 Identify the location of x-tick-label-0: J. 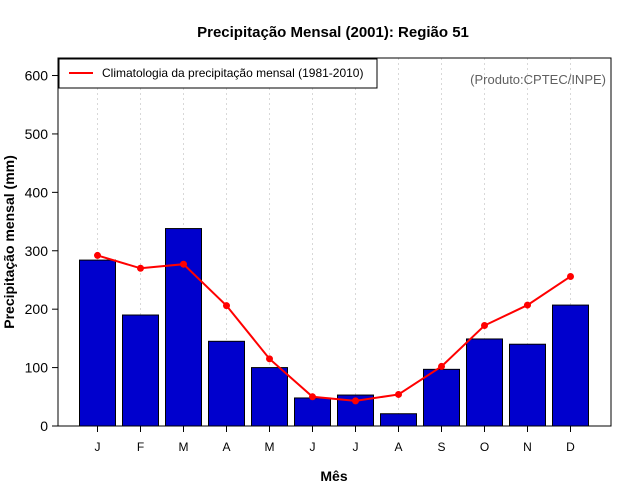
(98, 447).